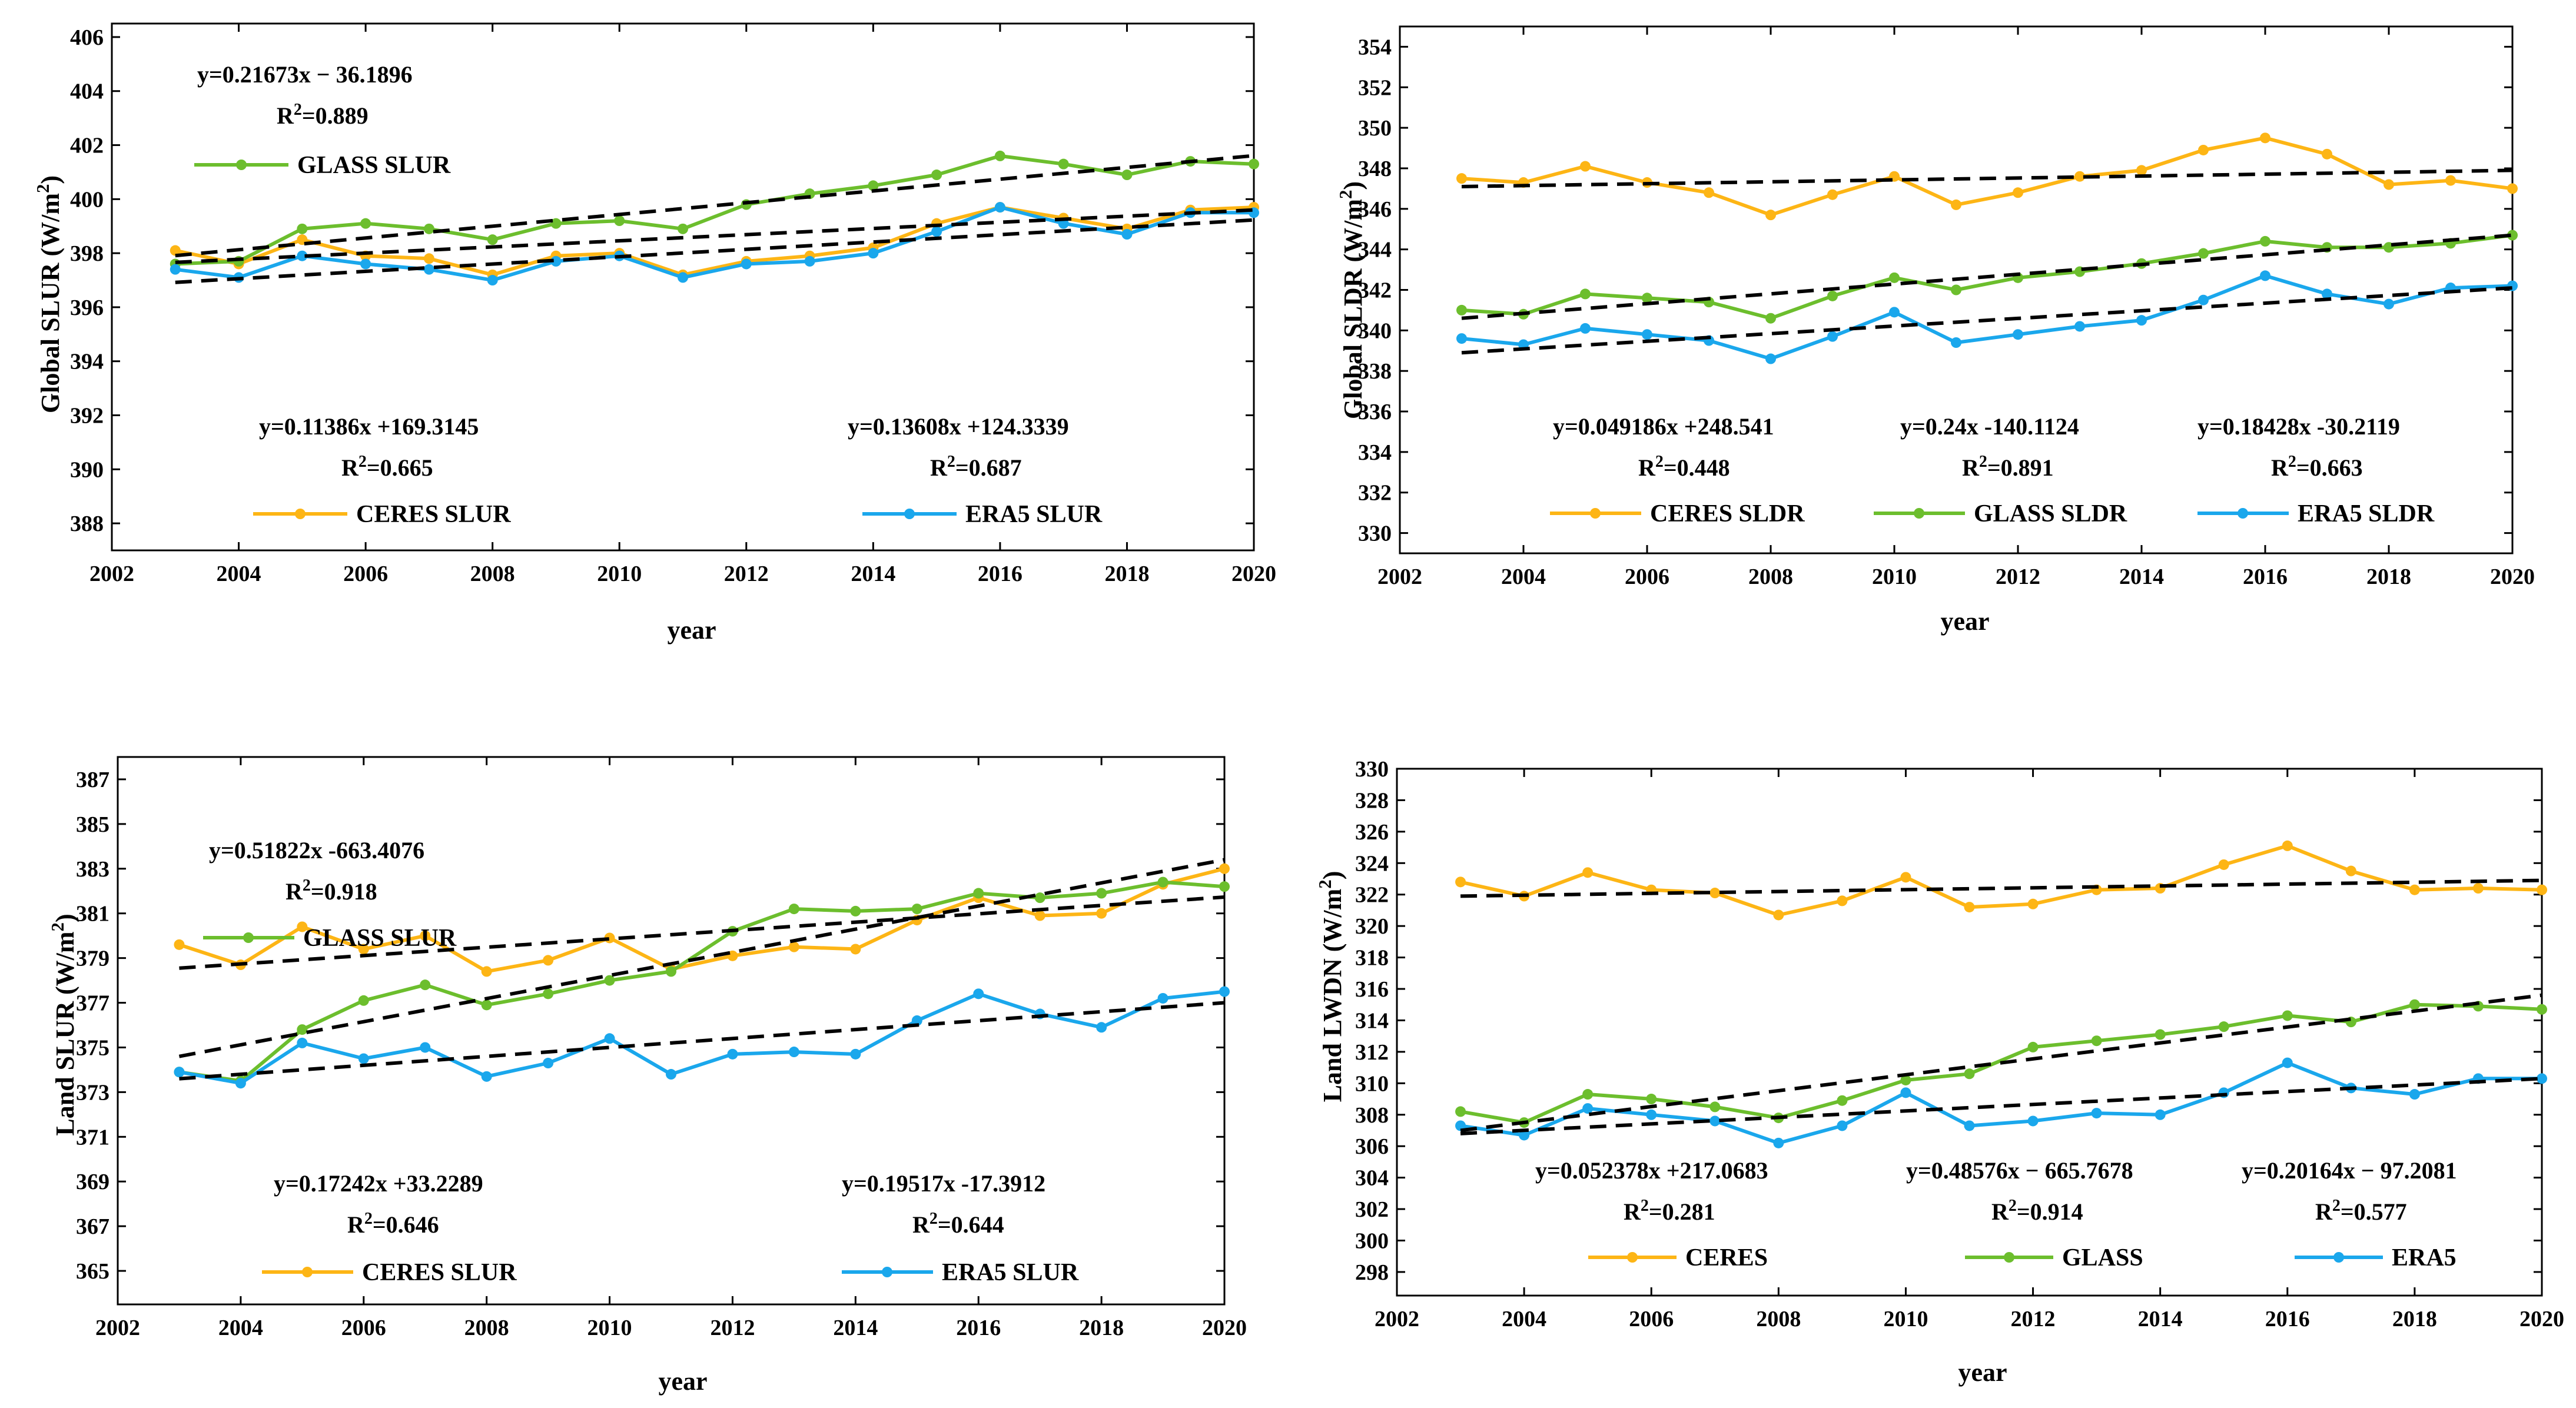 The height and width of the screenshot is (1408, 2576). What do you see at coordinates (1987, 178) in the screenshot?
I see `trend-line-ceres` at bounding box center [1987, 178].